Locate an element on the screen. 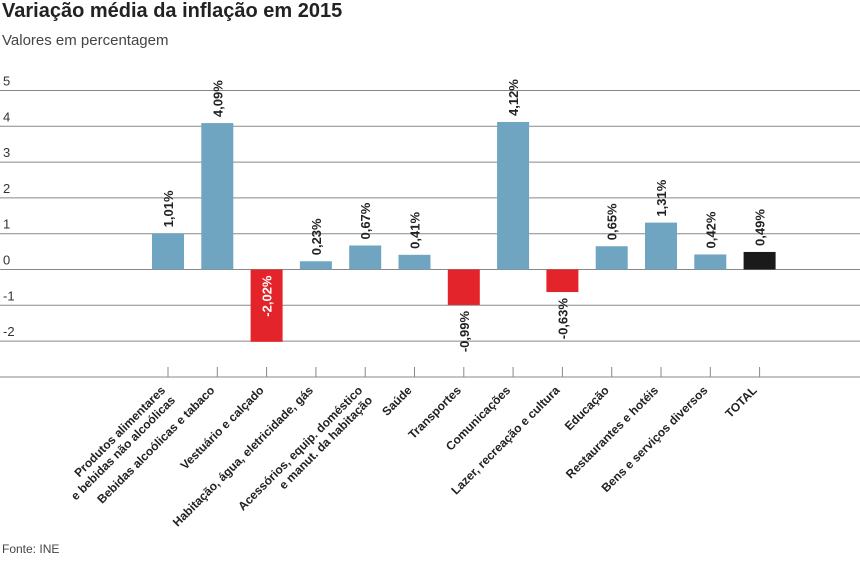  value-label: 0,23% is located at coordinates (316, 236).